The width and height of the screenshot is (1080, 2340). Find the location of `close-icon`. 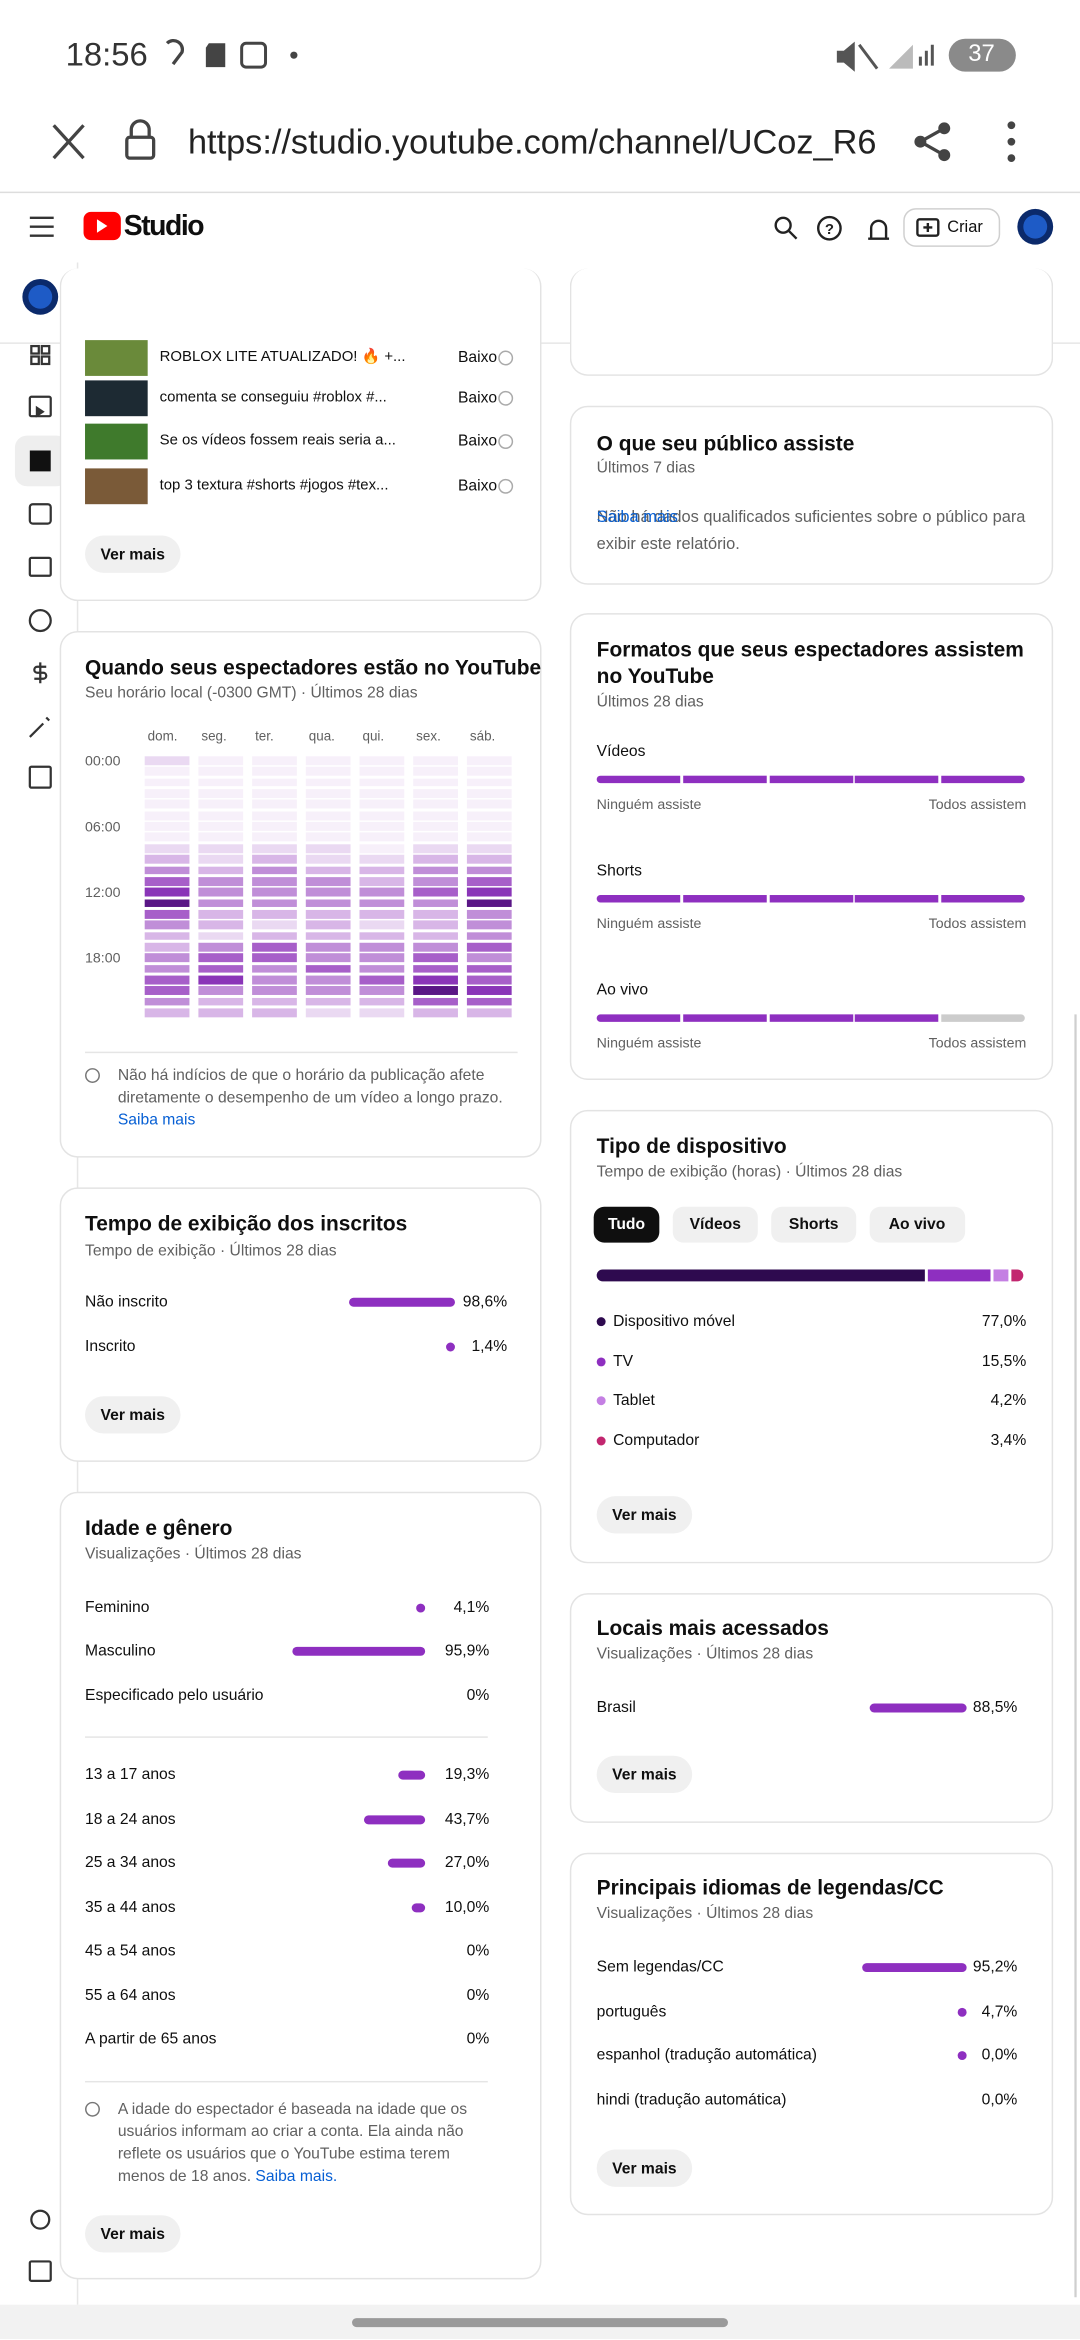

close-icon is located at coordinates (68, 142).